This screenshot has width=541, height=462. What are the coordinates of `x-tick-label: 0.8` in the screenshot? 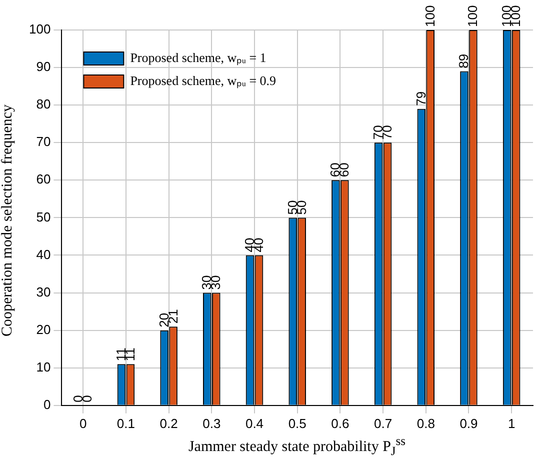 It's located at (425, 423).